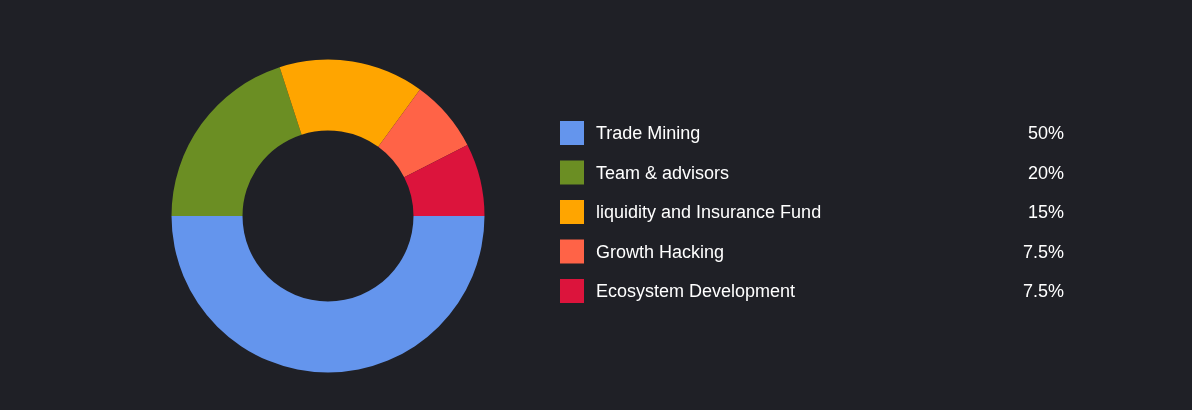 This screenshot has width=1192, height=410. I want to click on legend-label: Ecosystem Development, so click(696, 291).